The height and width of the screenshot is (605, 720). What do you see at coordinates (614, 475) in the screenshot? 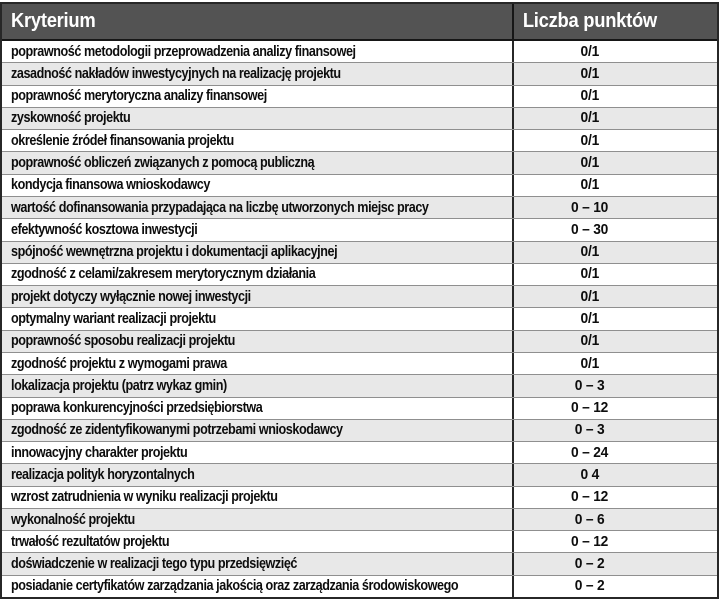
I see `points-cell: 0 4` at bounding box center [614, 475].